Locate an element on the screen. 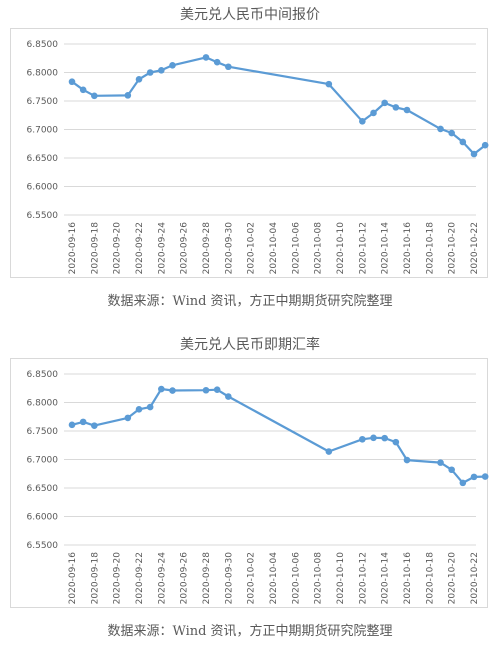 This screenshot has height=650, width=500. y-tick-label: 6.8500 is located at coordinates (43, 45).